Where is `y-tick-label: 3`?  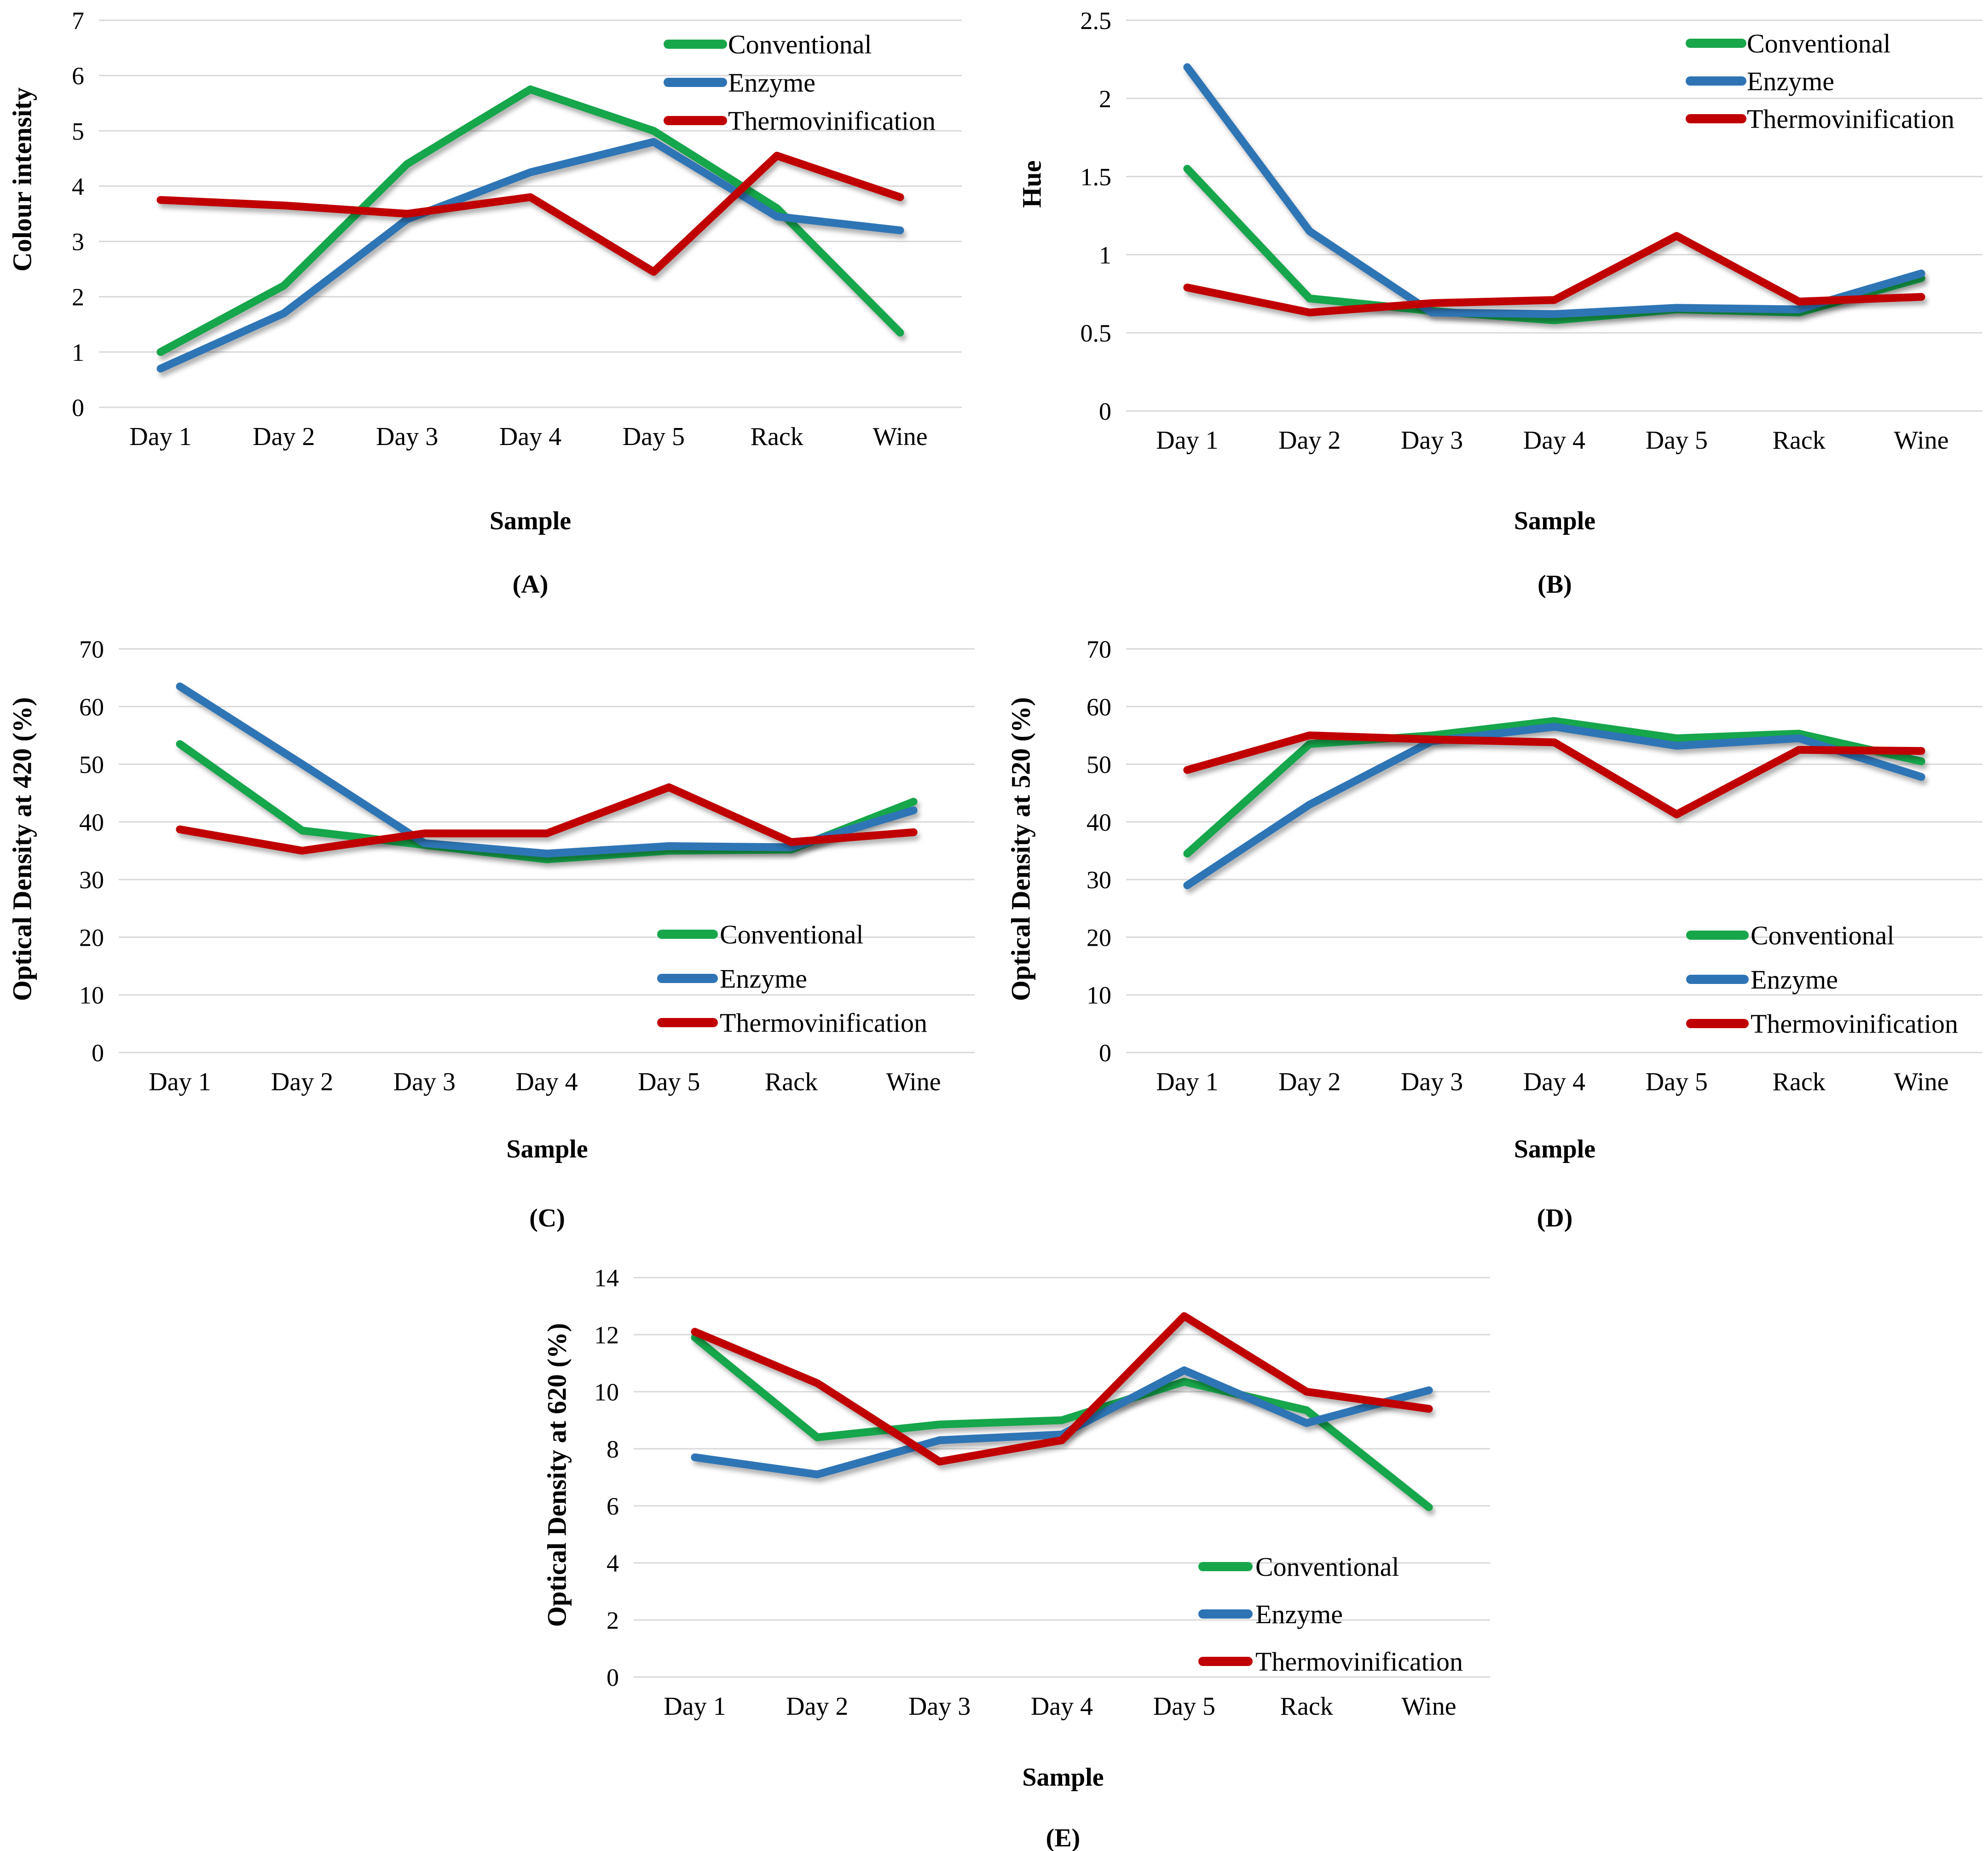
y-tick-label: 3 is located at coordinates (78, 242).